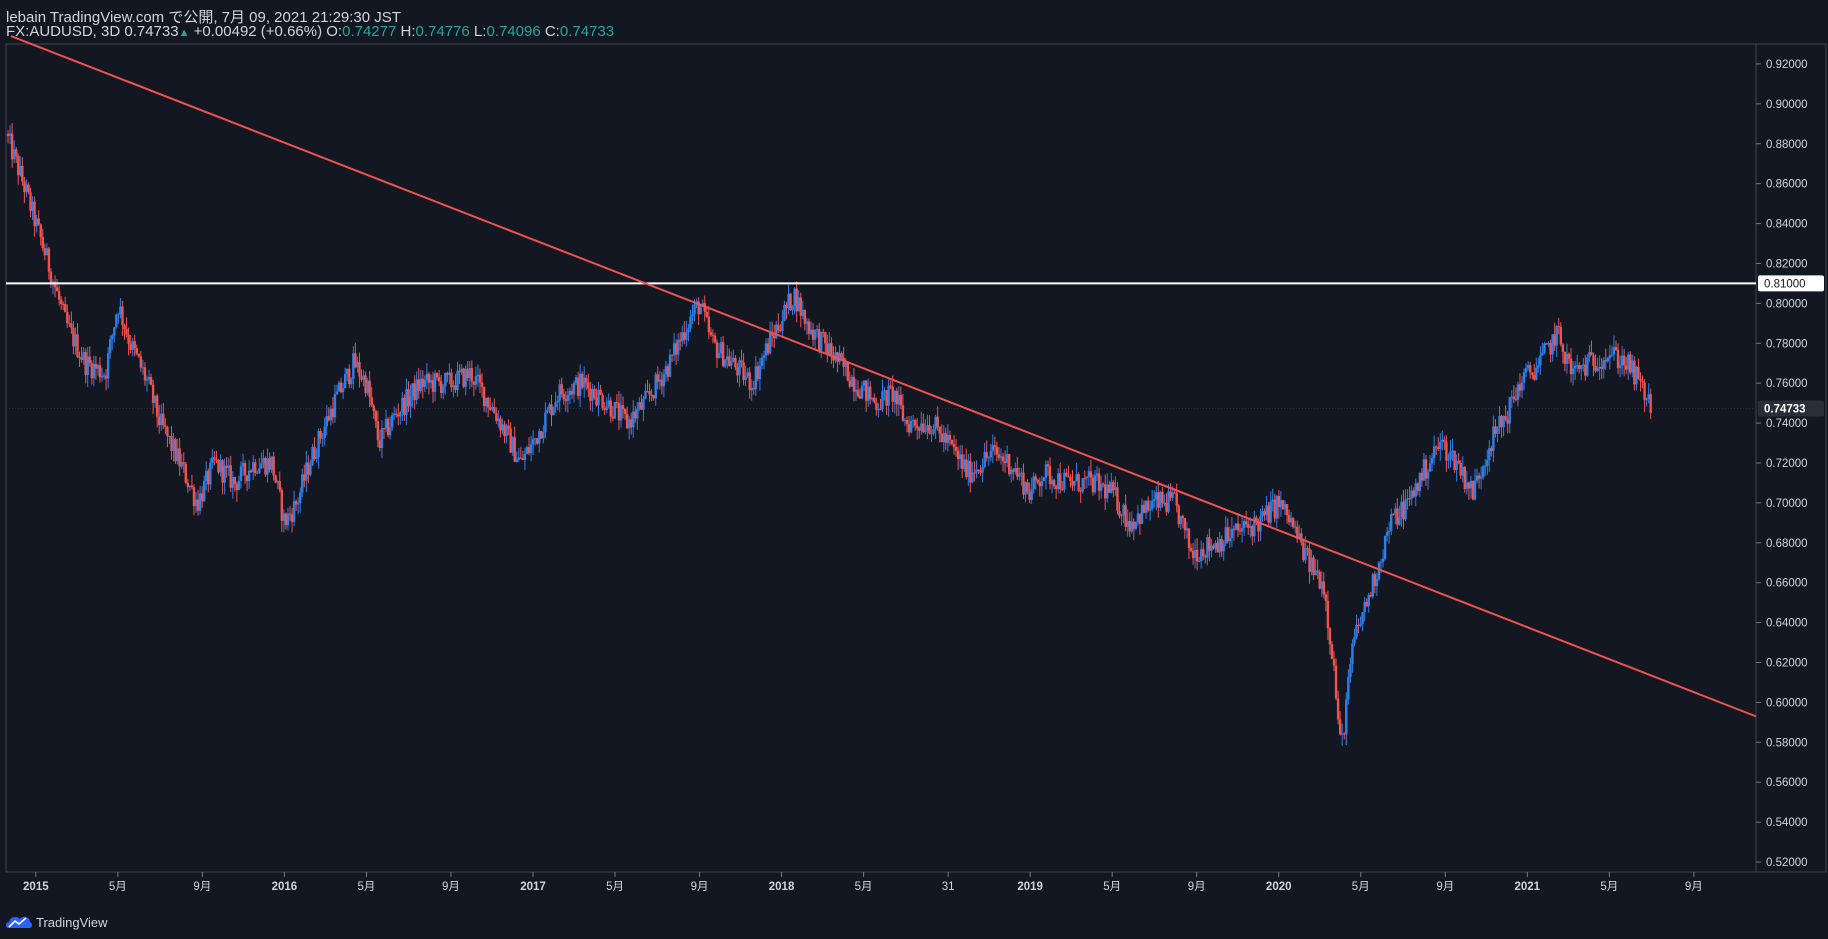 The image size is (1828, 939). What do you see at coordinates (57, 922) in the screenshot?
I see `tradingview-footer: TradingView` at bounding box center [57, 922].